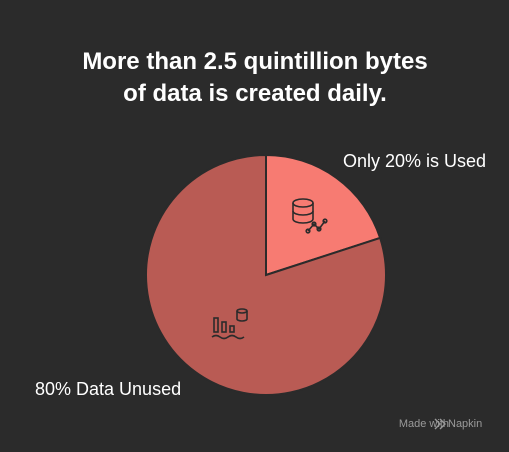 Image resolution: width=509 pixels, height=452 pixels. I want to click on icons, so click(269, 269).